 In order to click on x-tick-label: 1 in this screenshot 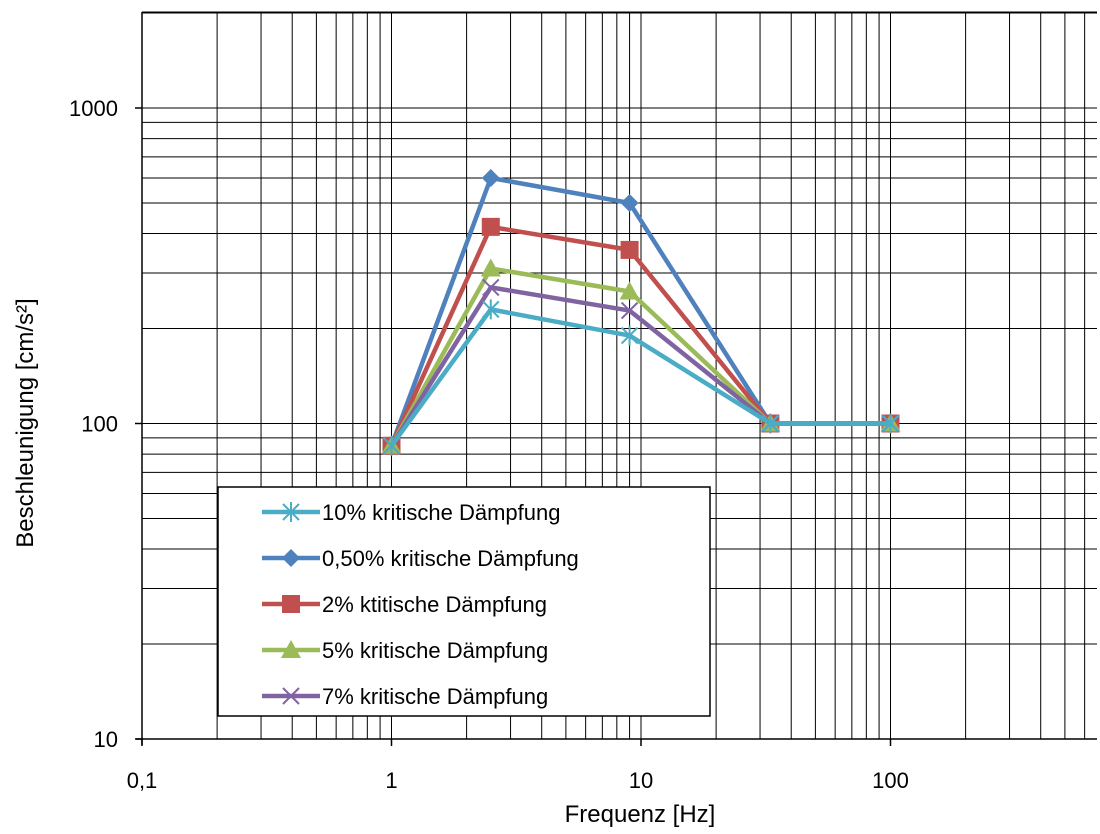, I will do `click(391, 780)`.